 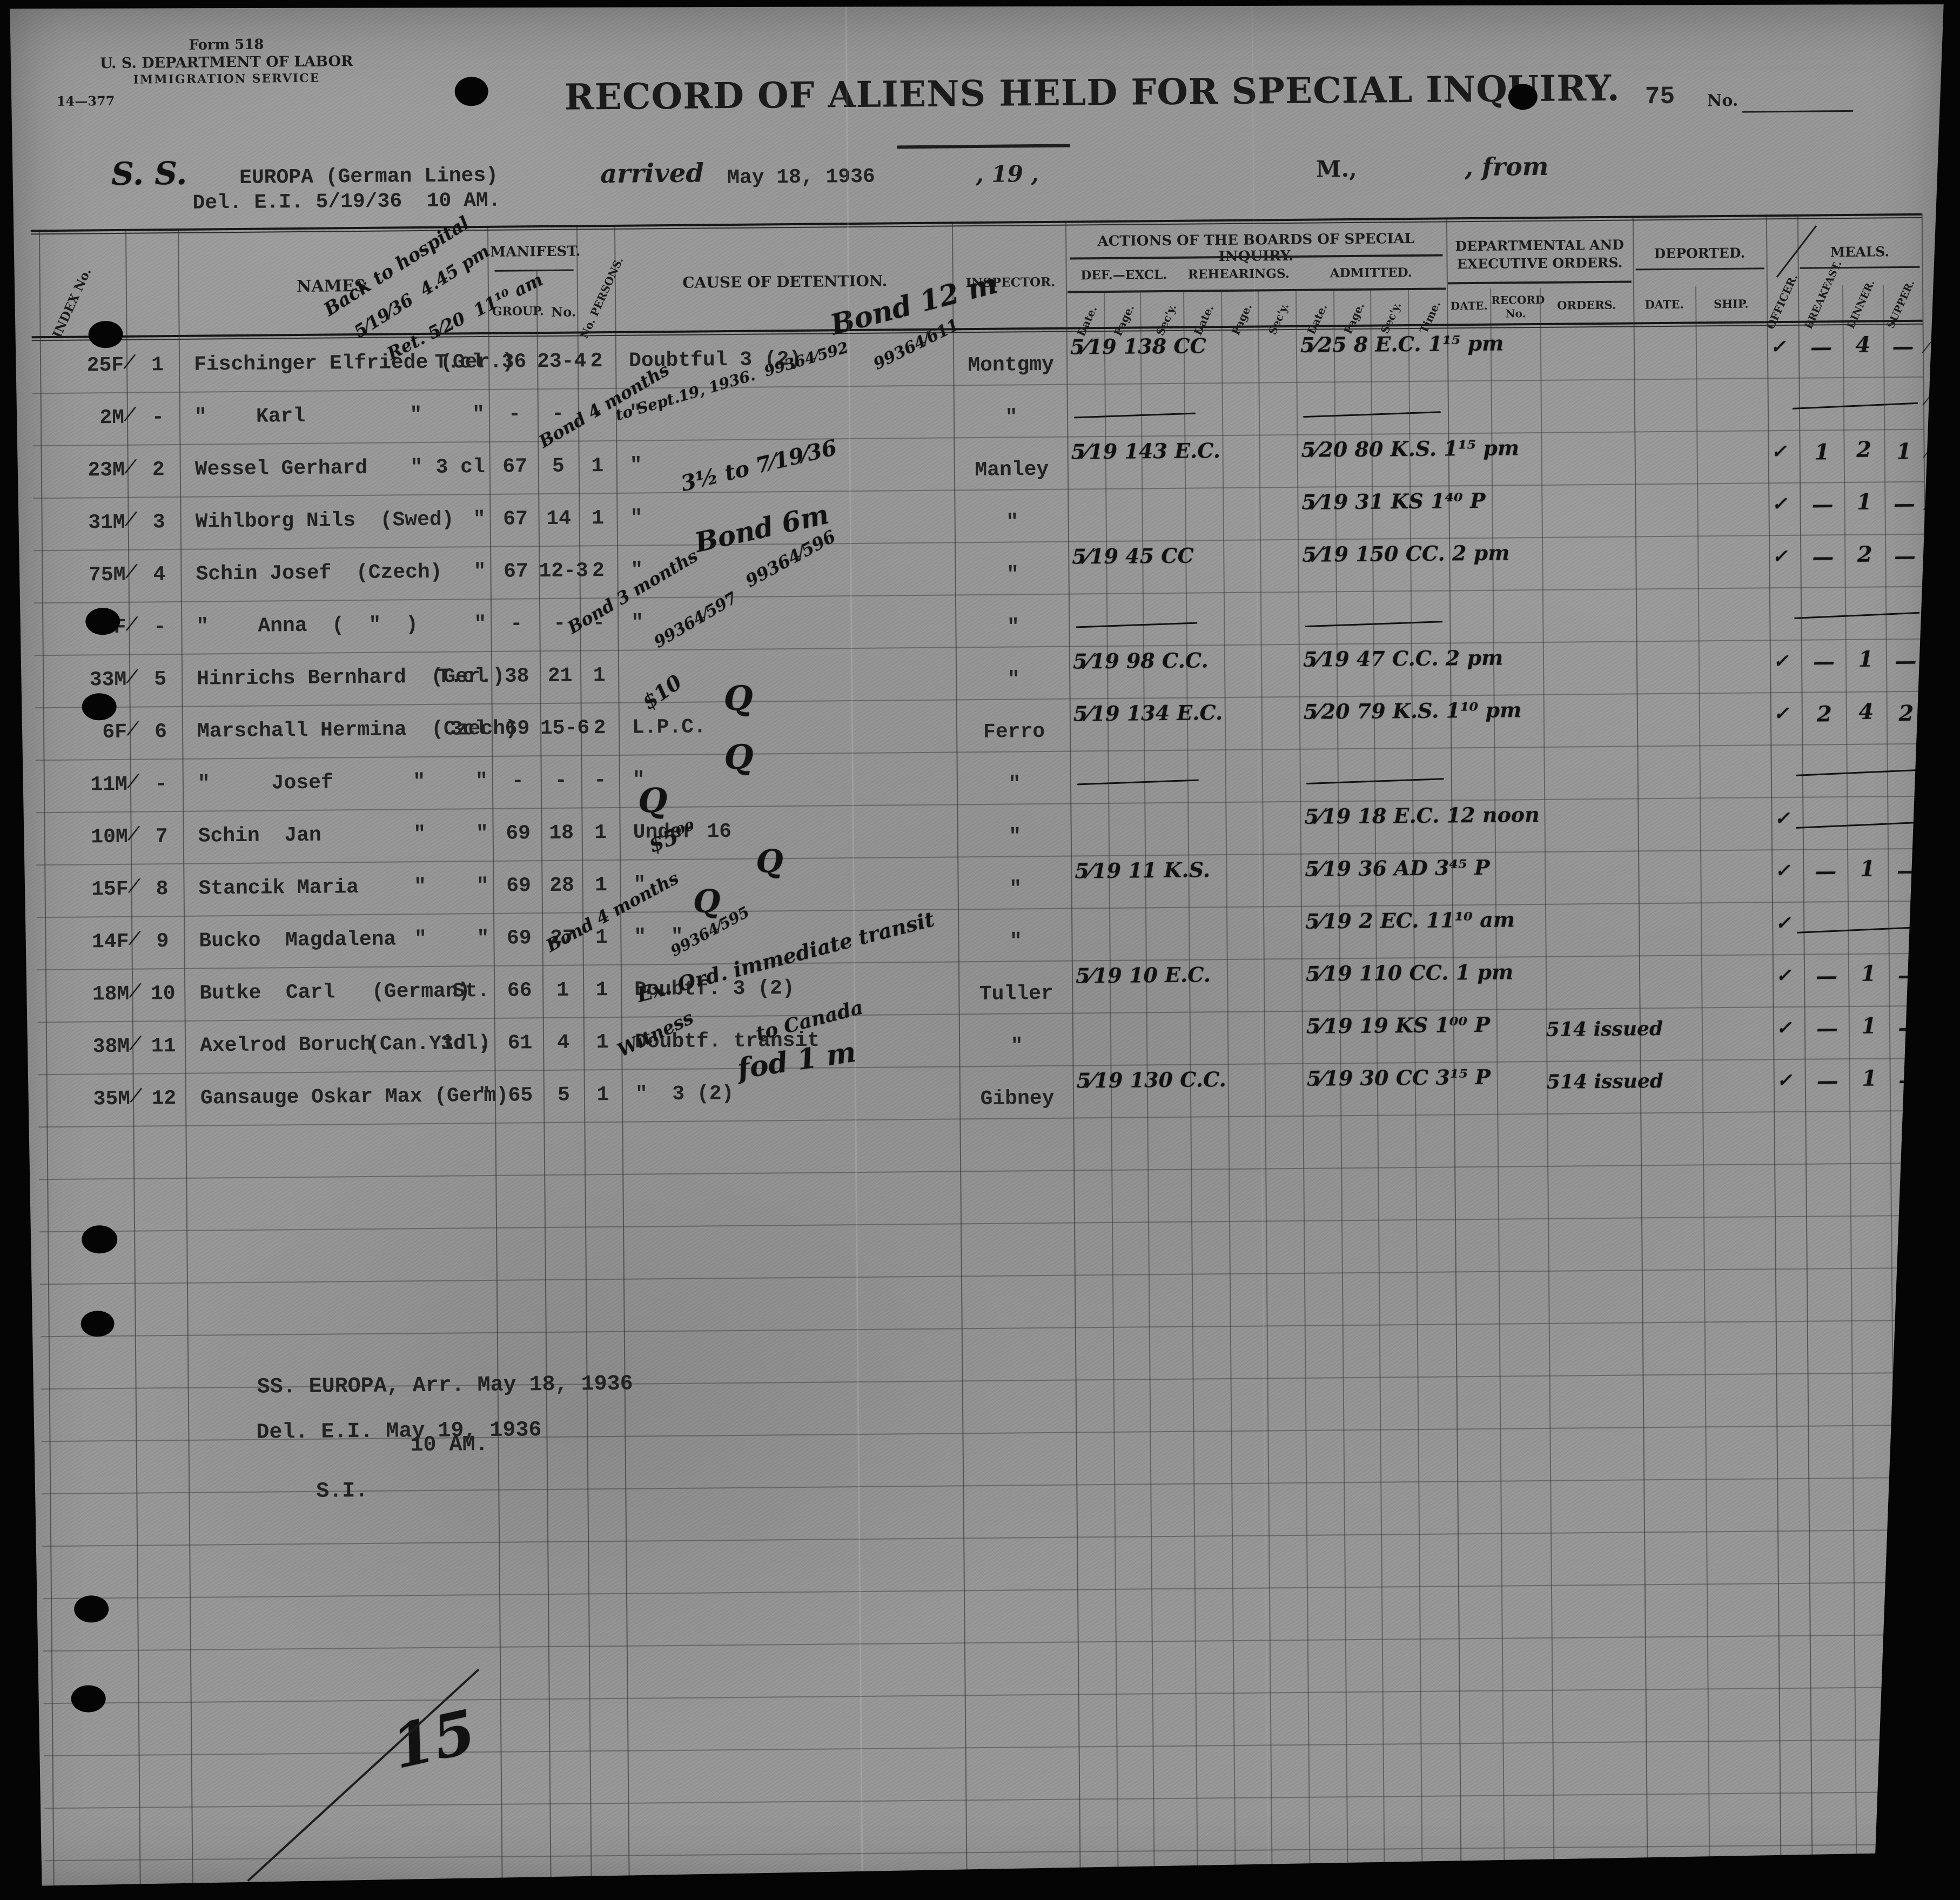 I want to click on cell-meal-supper: 1, so click(x=1904, y=451).